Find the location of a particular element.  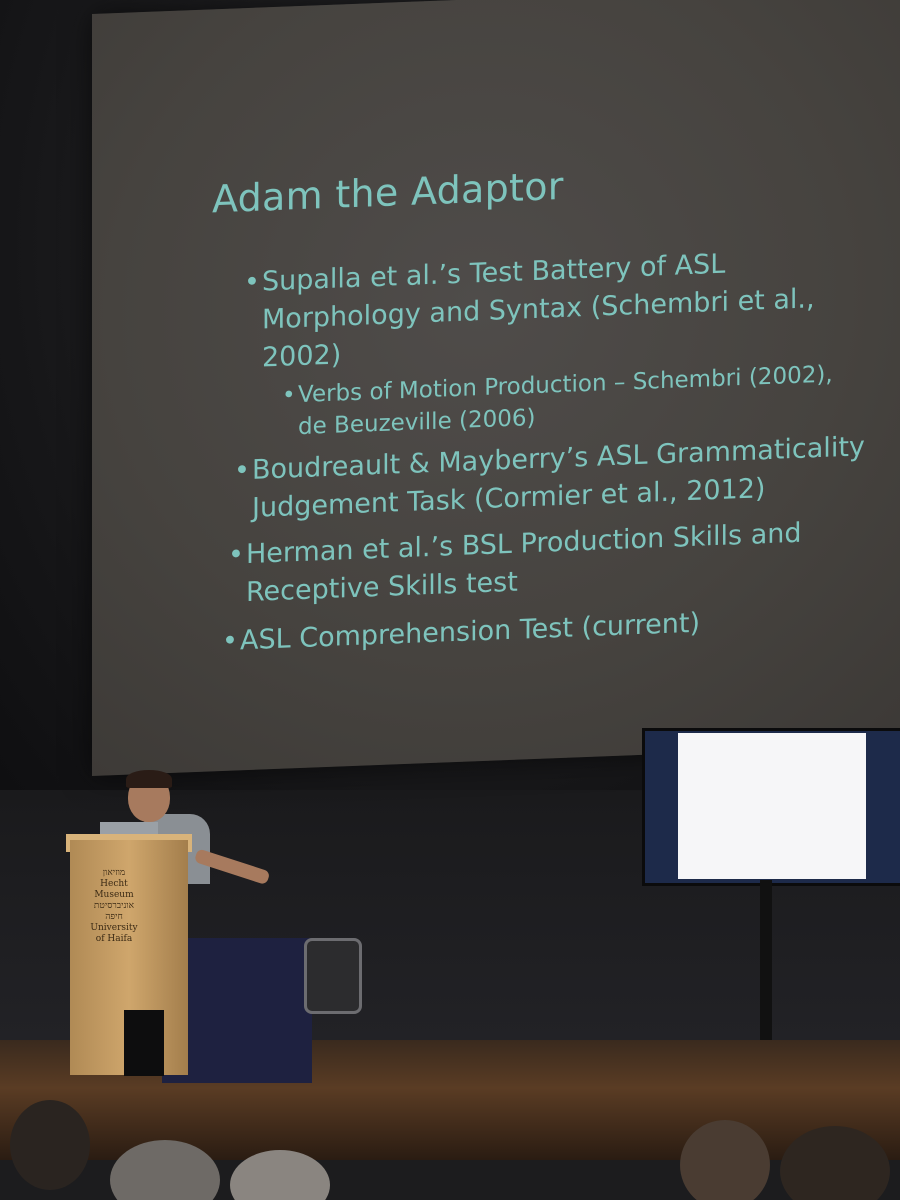

bullet-4: •ASL Comprehension Test (current) is located at coordinates (461, 633).